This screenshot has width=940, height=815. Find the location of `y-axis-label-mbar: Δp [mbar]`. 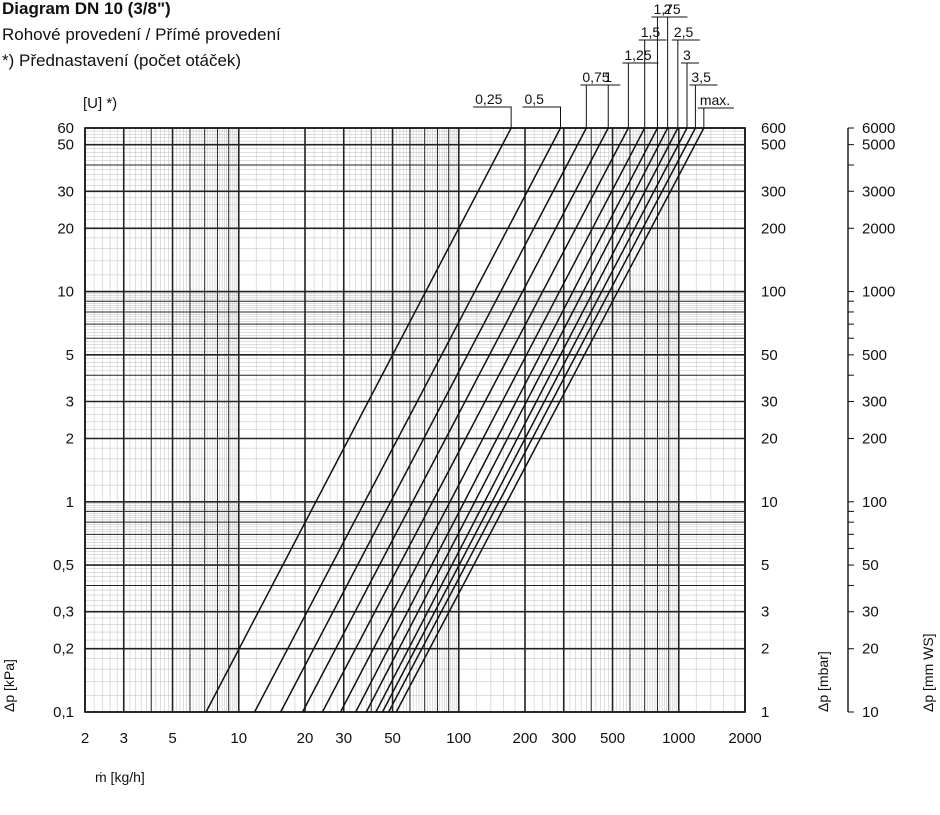

y-axis-label-mbar: Δp [mbar] is located at coordinates (823, 681).